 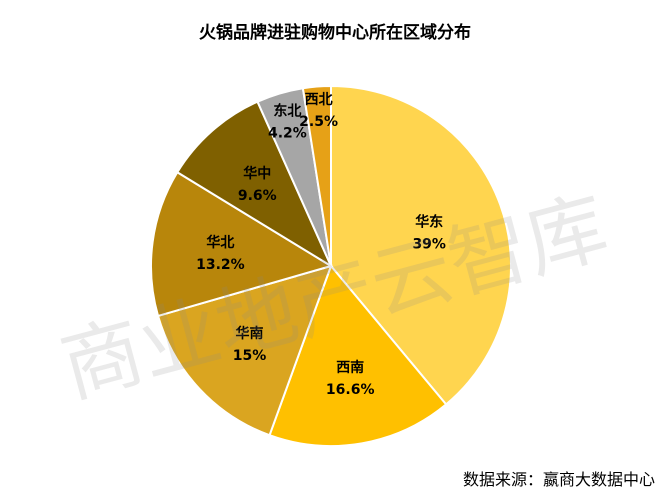 I want to click on slice-name-label: 西北, so click(x=319, y=100).